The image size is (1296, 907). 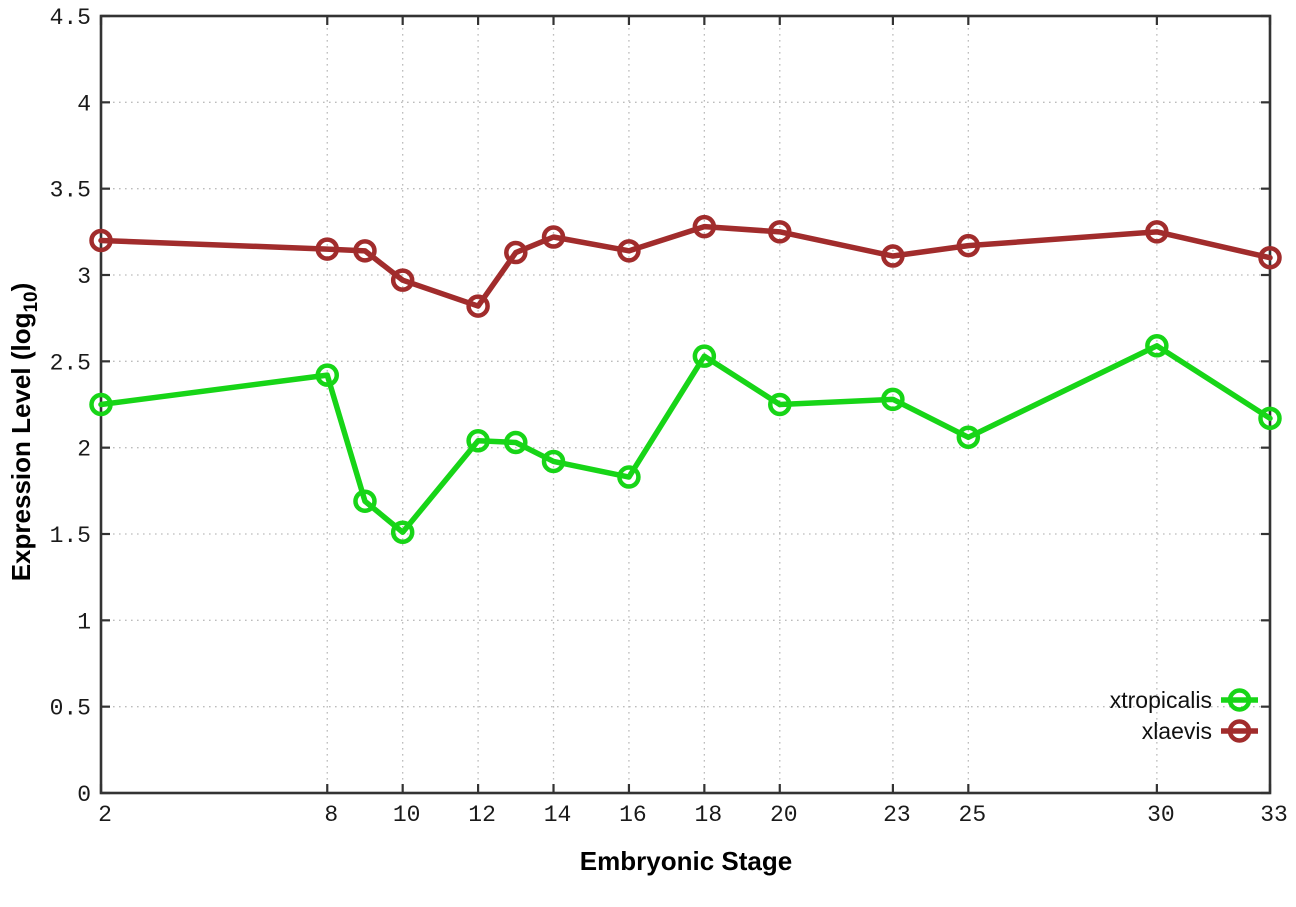 What do you see at coordinates (70, 191) in the screenshot?
I see `y-tick-label: 3.5` at bounding box center [70, 191].